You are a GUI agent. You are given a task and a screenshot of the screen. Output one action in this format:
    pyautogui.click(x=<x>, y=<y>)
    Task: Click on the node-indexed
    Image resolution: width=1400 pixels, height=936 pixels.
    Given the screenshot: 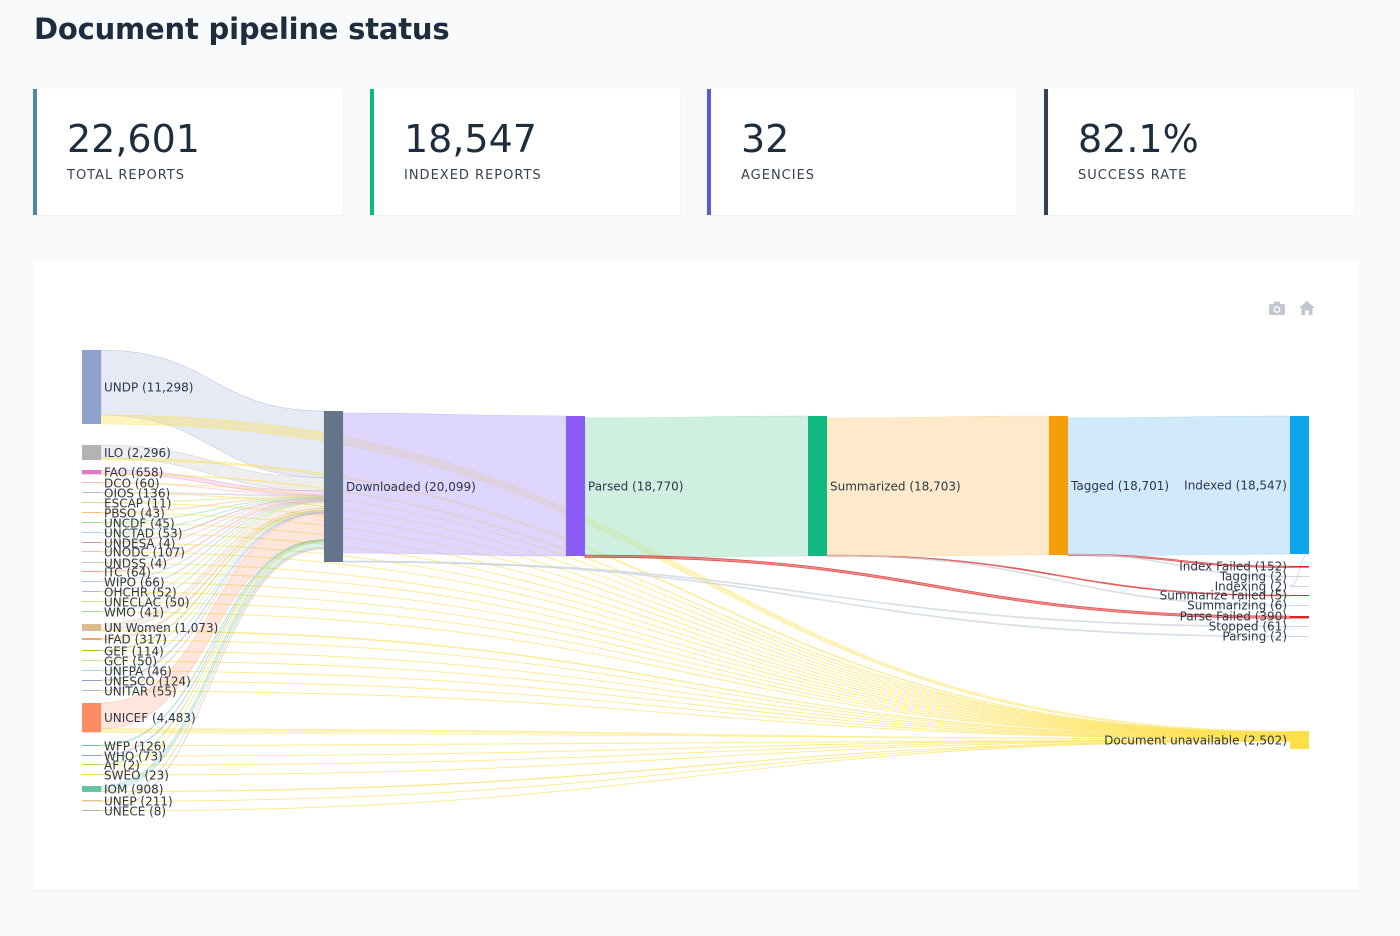 What is the action you would take?
    pyautogui.click(x=1299, y=485)
    